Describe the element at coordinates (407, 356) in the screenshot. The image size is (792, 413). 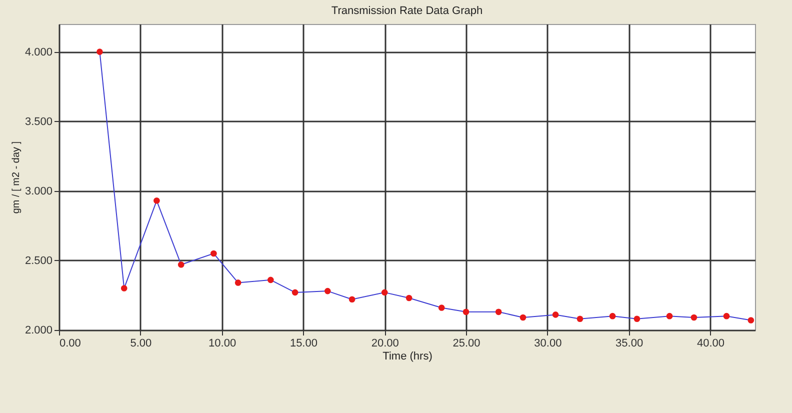
I see `x-axis-title: Time (hrs)` at that location.